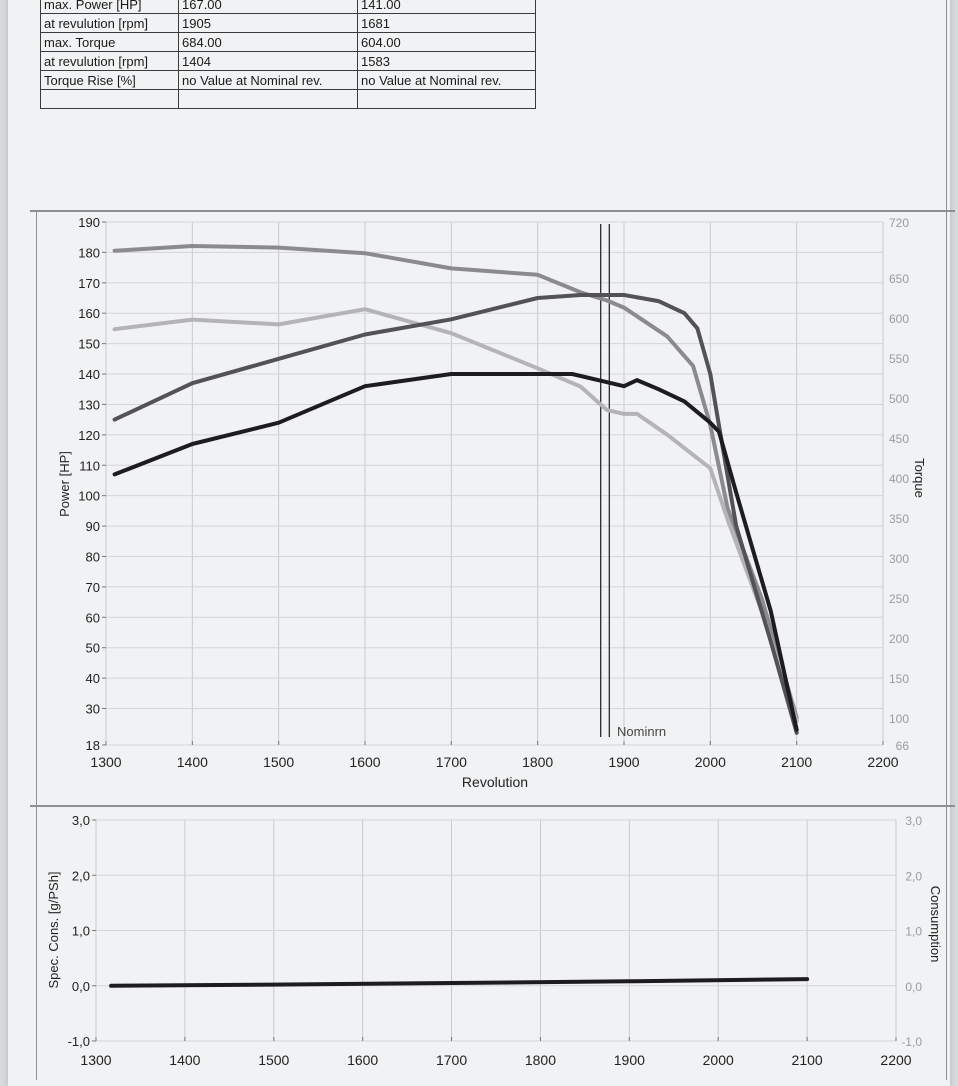  What do you see at coordinates (89, 374) in the screenshot?
I see `y-tick-label: 140` at bounding box center [89, 374].